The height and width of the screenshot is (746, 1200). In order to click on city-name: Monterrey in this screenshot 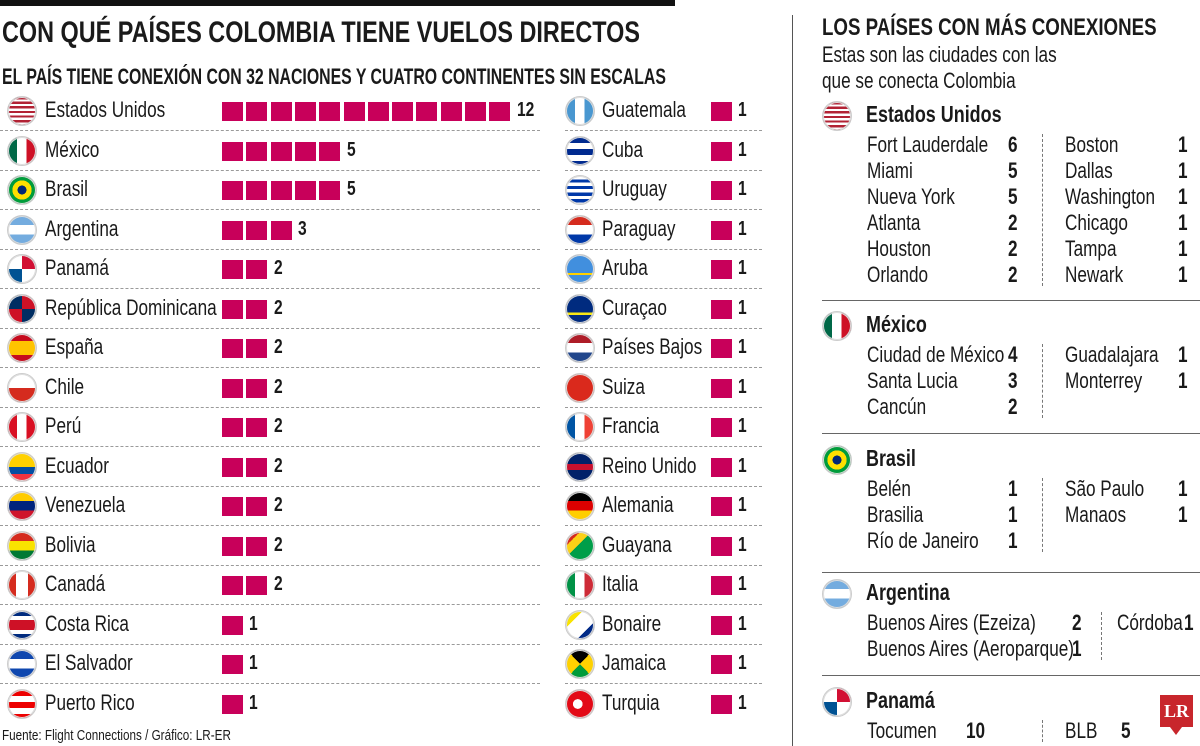, I will do `click(1114, 381)`.